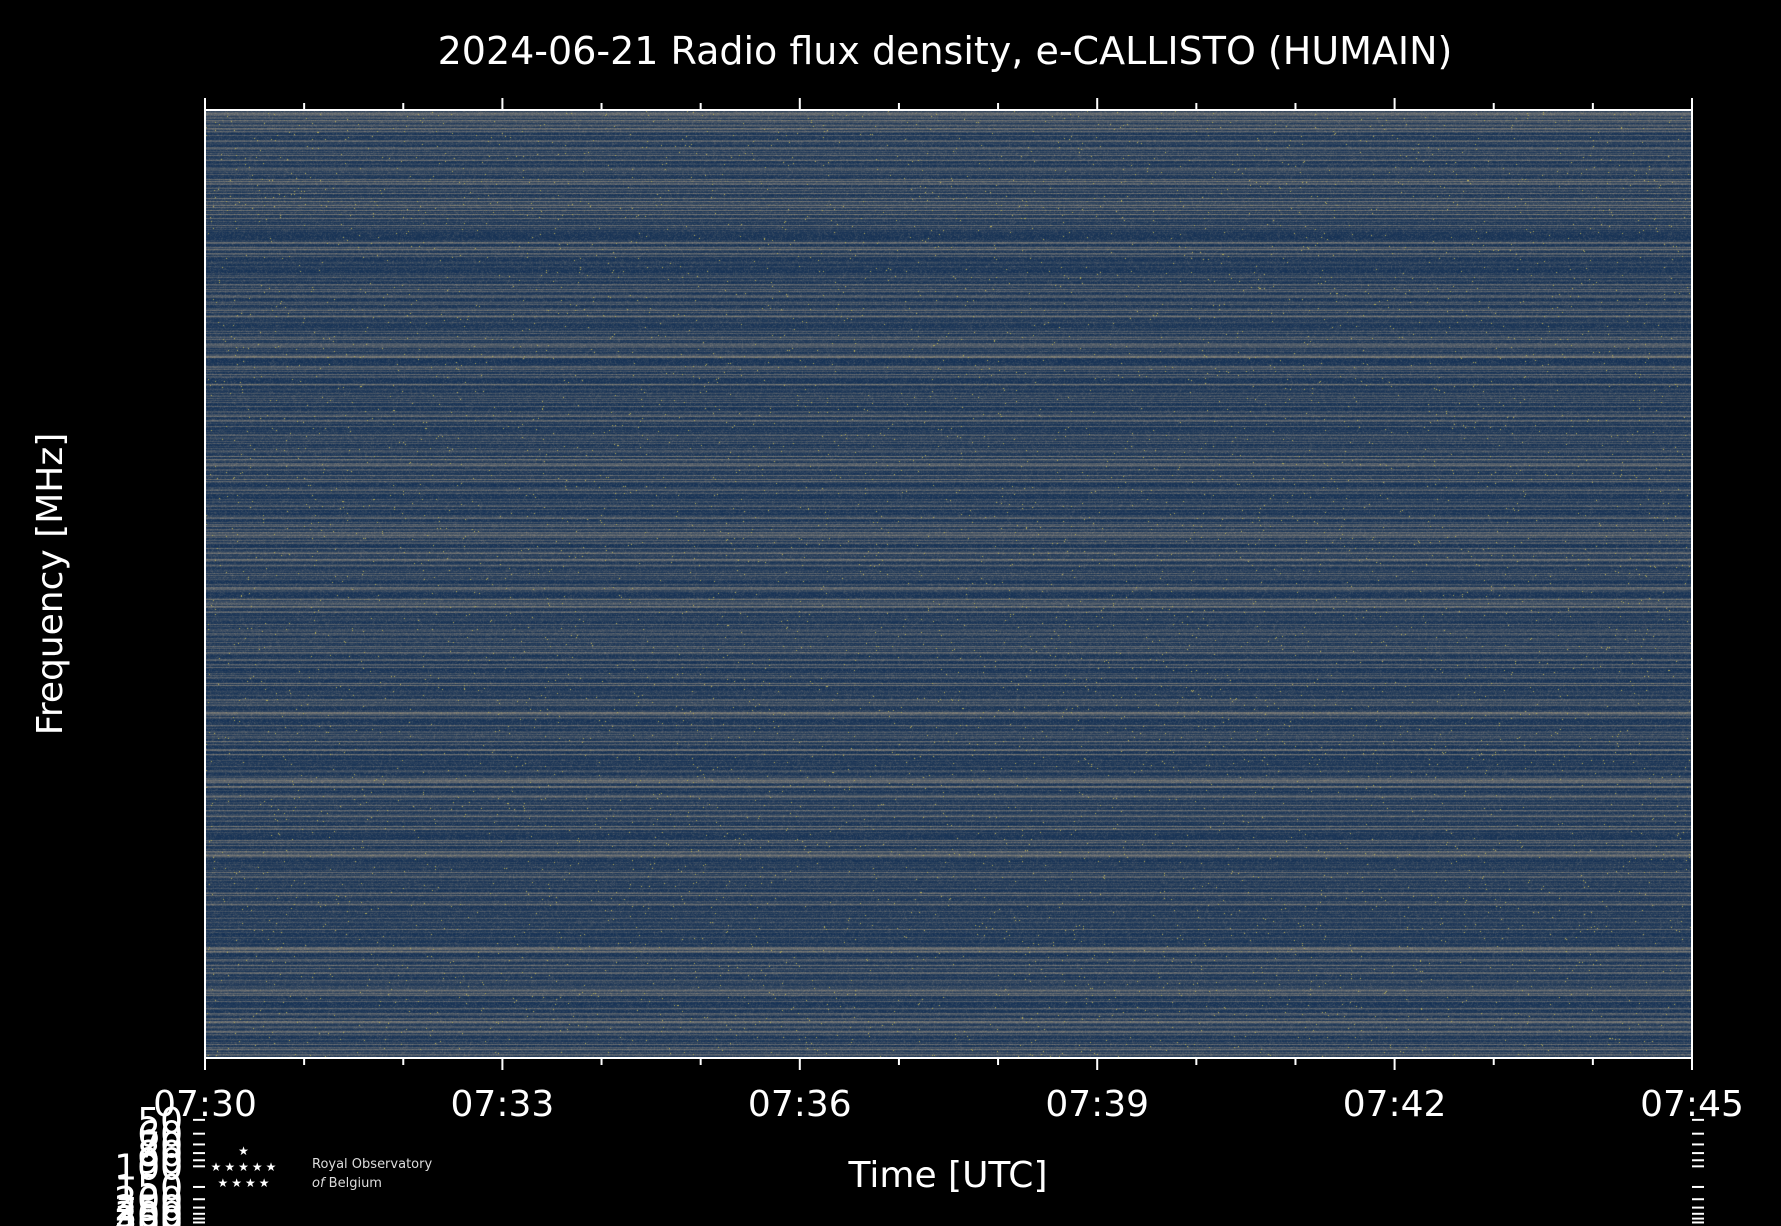 Image resolution: width=1781 pixels, height=1226 pixels. I want to click on y-tick-label: 100, so click(148, 1167).